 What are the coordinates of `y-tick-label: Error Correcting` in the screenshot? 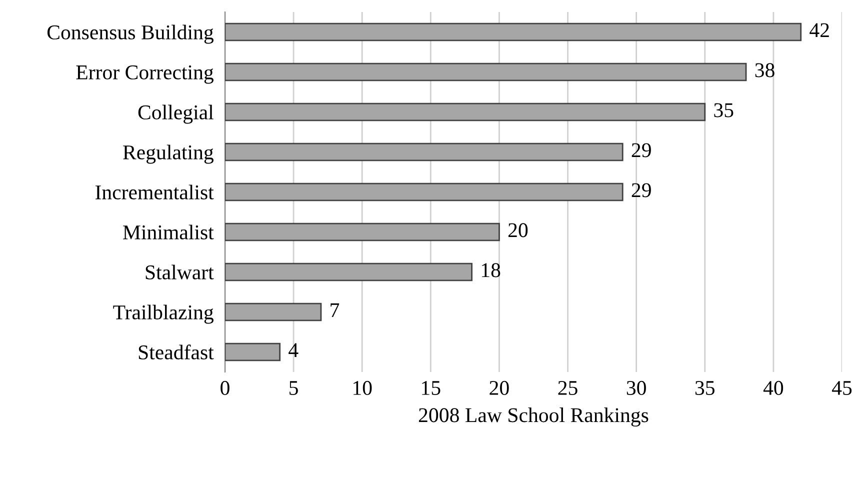 It's located at (145, 74).